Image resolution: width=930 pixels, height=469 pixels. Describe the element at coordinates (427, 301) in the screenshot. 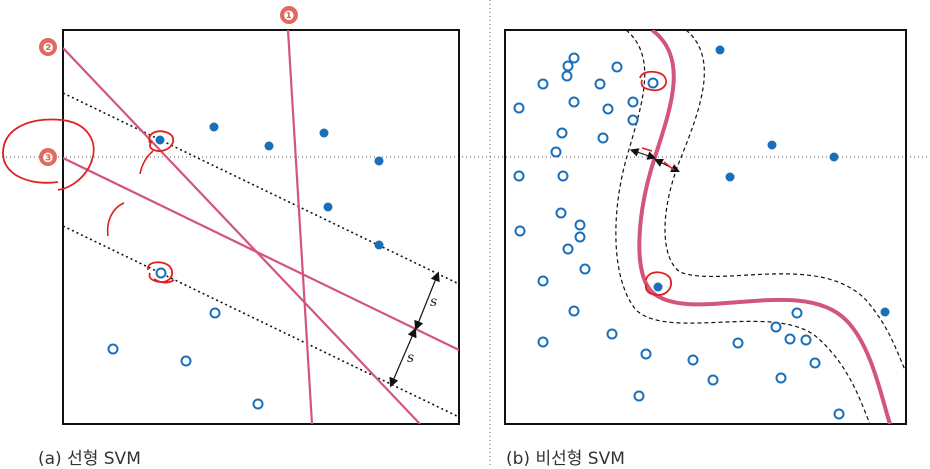

I see `margin-arrow-upper` at that location.